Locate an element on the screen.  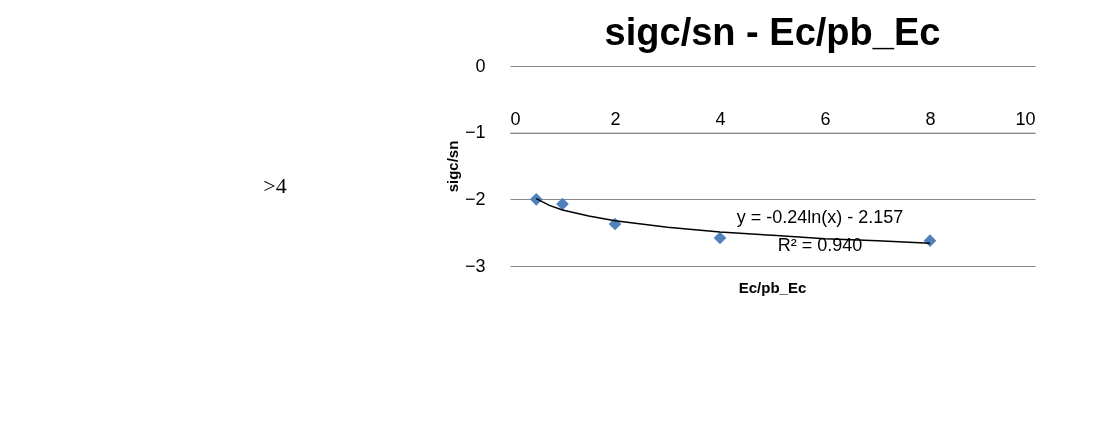
x-tick-label: 2 is located at coordinates (615, 119).